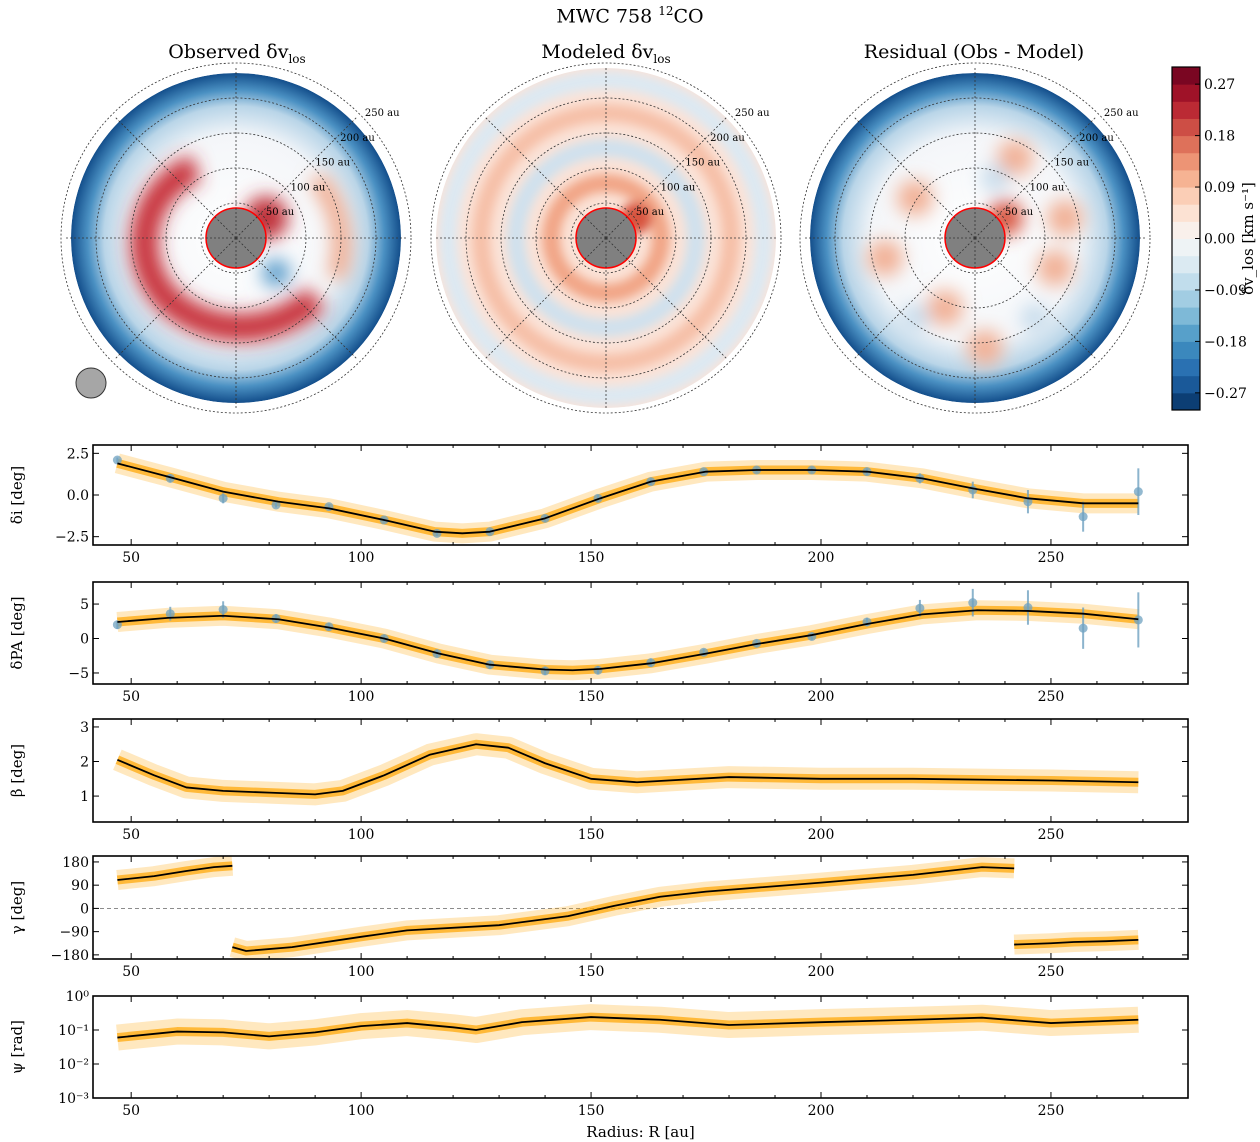  What do you see at coordinates (995, 178) in the screenshot?
I see `blue-blob` at bounding box center [995, 178].